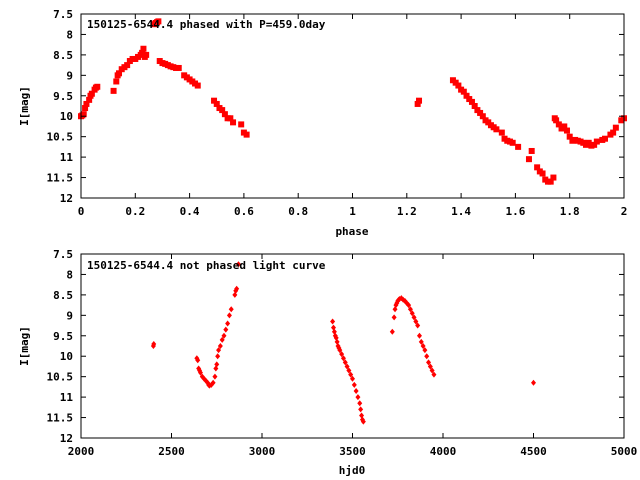 Image resolution: width=640 pixels, height=480 pixels. What do you see at coordinates (624, 451) in the screenshot?
I see `x-tick-label: 5000` at bounding box center [624, 451].